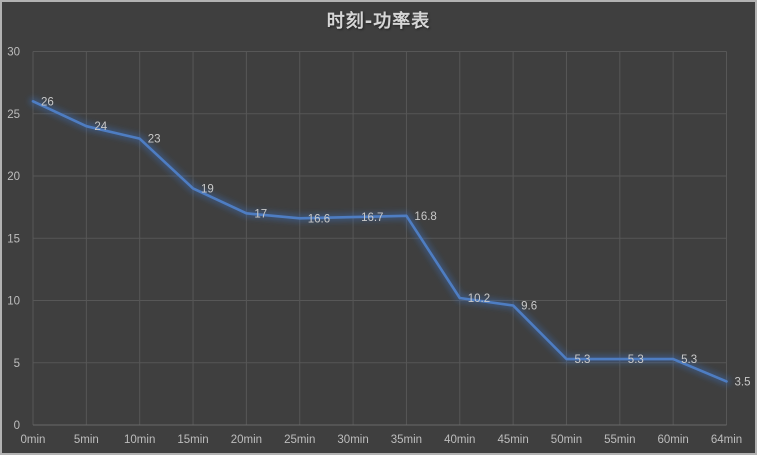  Describe the element at coordinates (378, 21) in the screenshot. I see `chart-title: 时刻-功率表` at that location.